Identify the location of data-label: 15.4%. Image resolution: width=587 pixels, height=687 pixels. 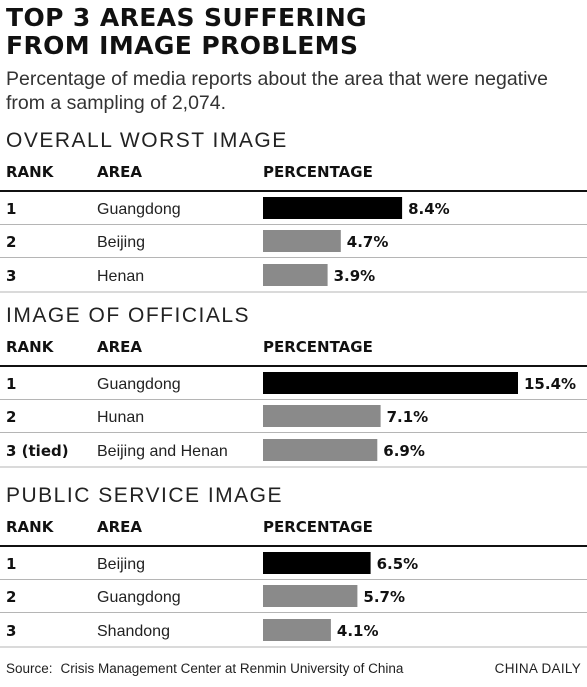
(550, 384).